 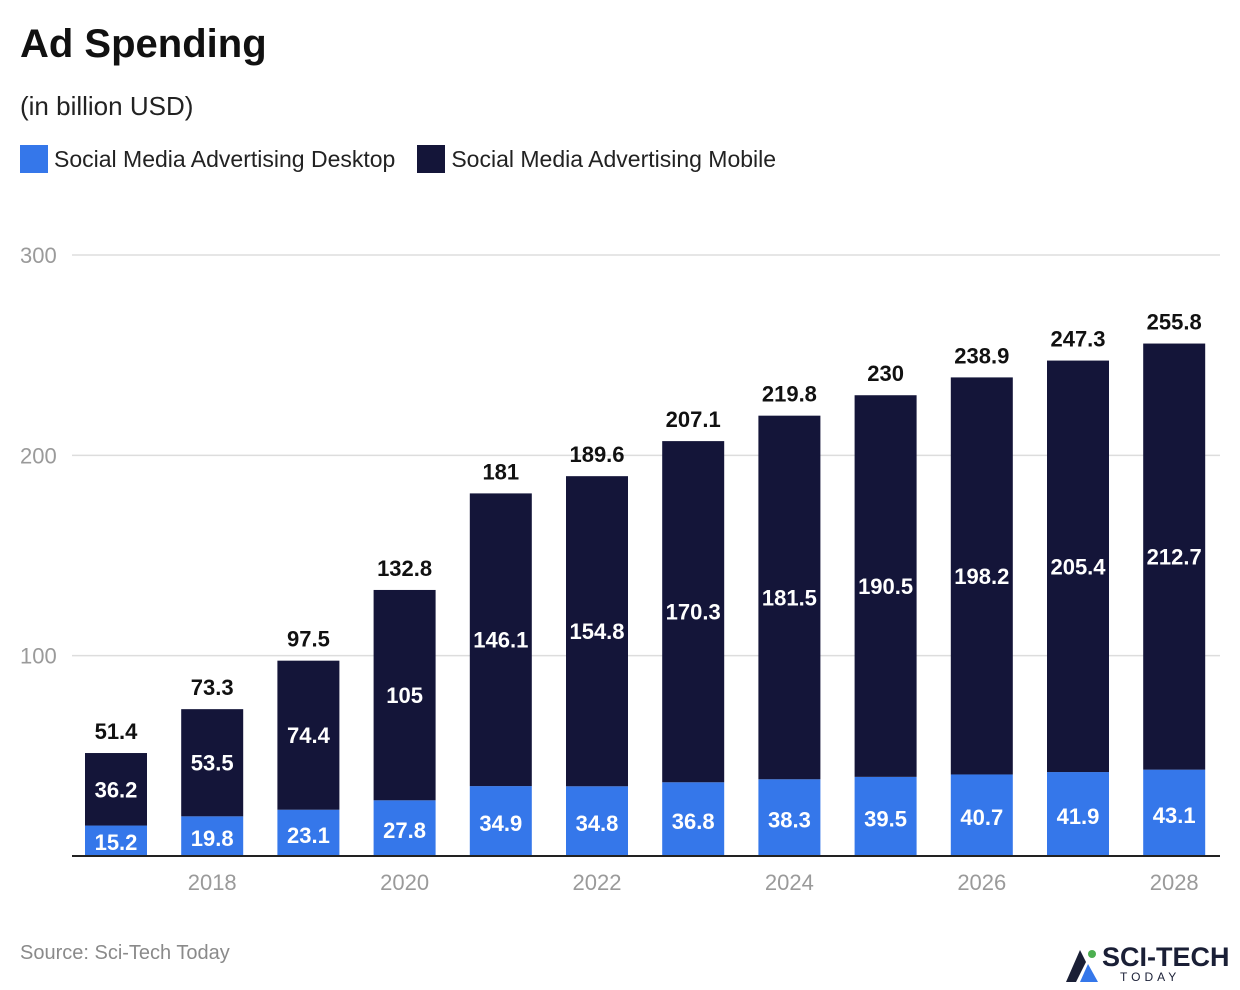 I want to click on total-value-label: 51.4, so click(x=117, y=731).